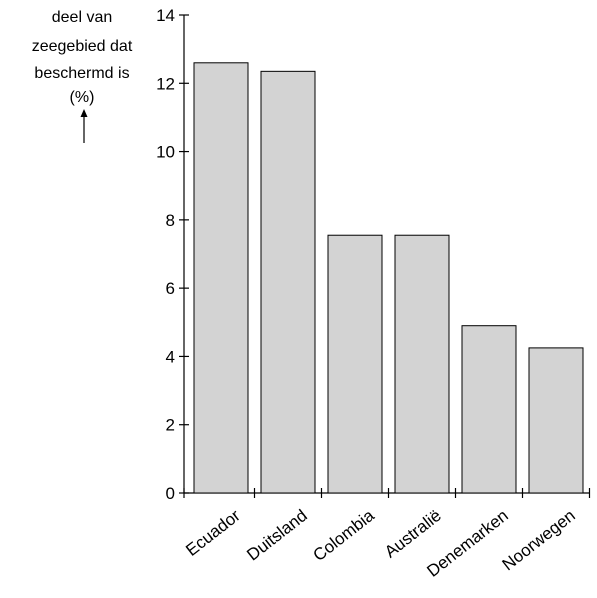 Image resolution: width=597 pixels, height=598 pixels. What do you see at coordinates (165, 152) in the screenshot?
I see `y-tick-label: 10` at bounding box center [165, 152].